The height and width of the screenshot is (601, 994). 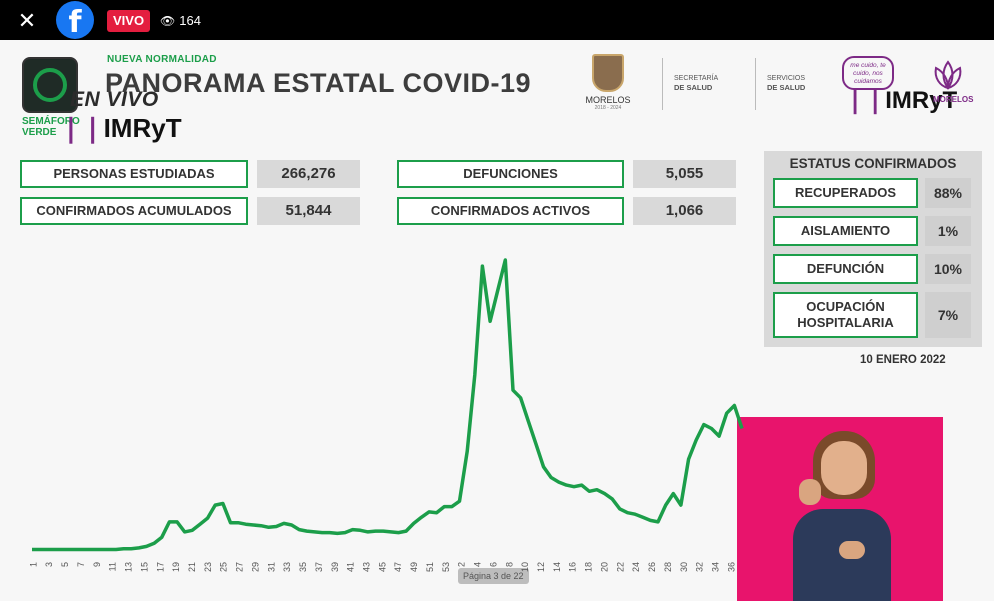 What do you see at coordinates (134, 174) in the screenshot?
I see `personas-estudiadas-label: PERSONAS ESTUDIADAS` at bounding box center [134, 174].